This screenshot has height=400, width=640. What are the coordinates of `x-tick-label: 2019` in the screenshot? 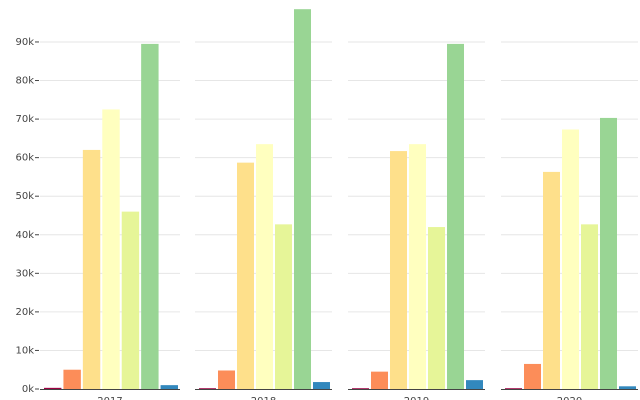 It's located at (416, 398).